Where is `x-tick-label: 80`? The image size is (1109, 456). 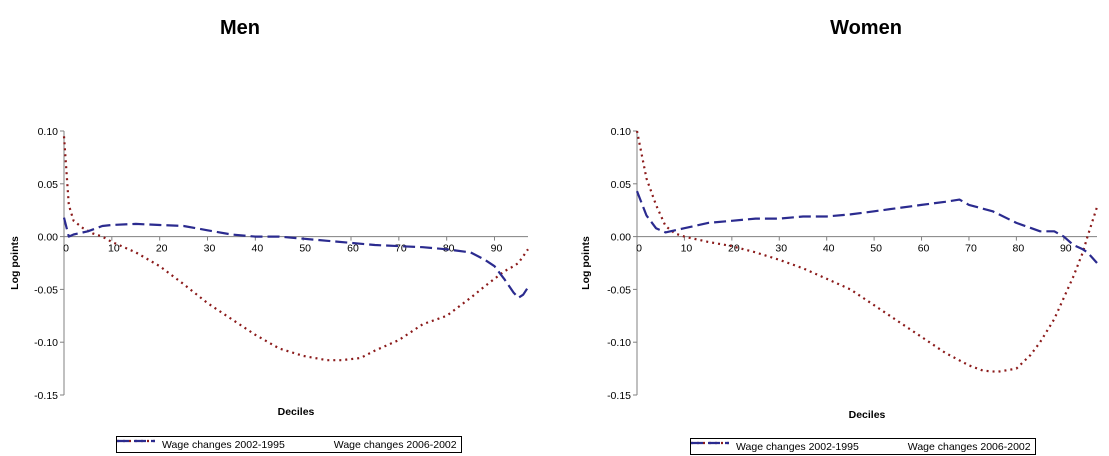
x-tick-label: 80 is located at coordinates (1019, 249).